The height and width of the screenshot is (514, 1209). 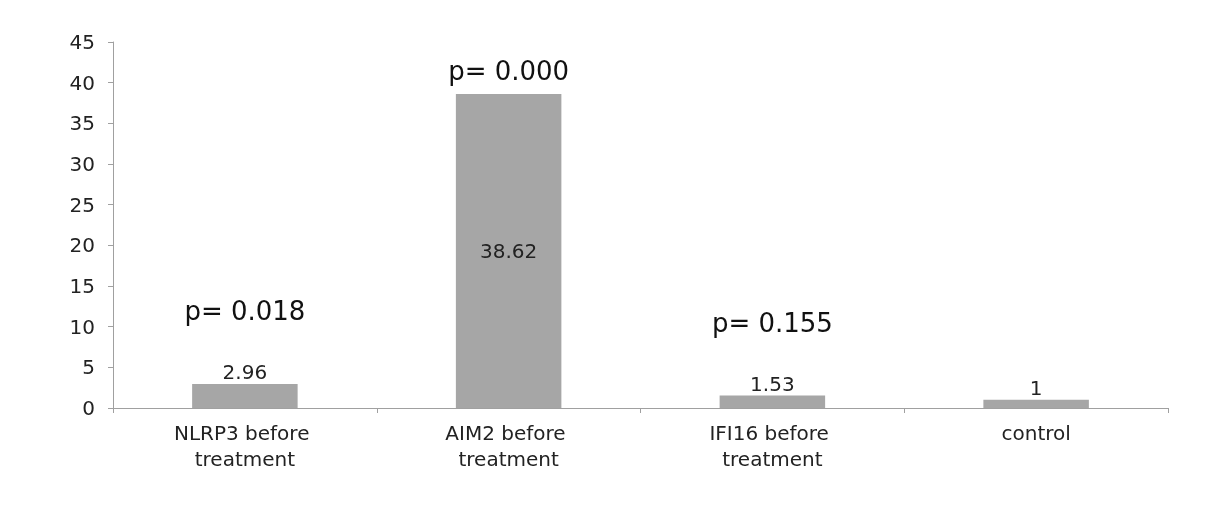 What do you see at coordinates (245, 371) in the screenshot?
I see `data-label: 2.96` at bounding box center [245, 371].